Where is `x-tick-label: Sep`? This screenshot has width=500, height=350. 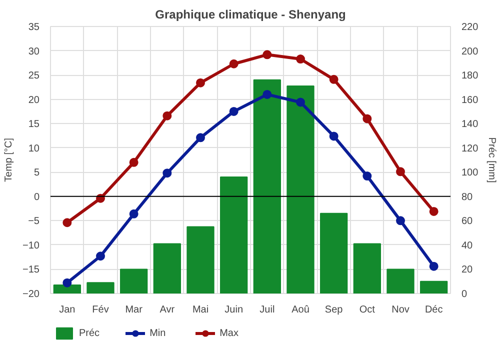 x-tick-label: Sep is located at coordinates (334, 310).